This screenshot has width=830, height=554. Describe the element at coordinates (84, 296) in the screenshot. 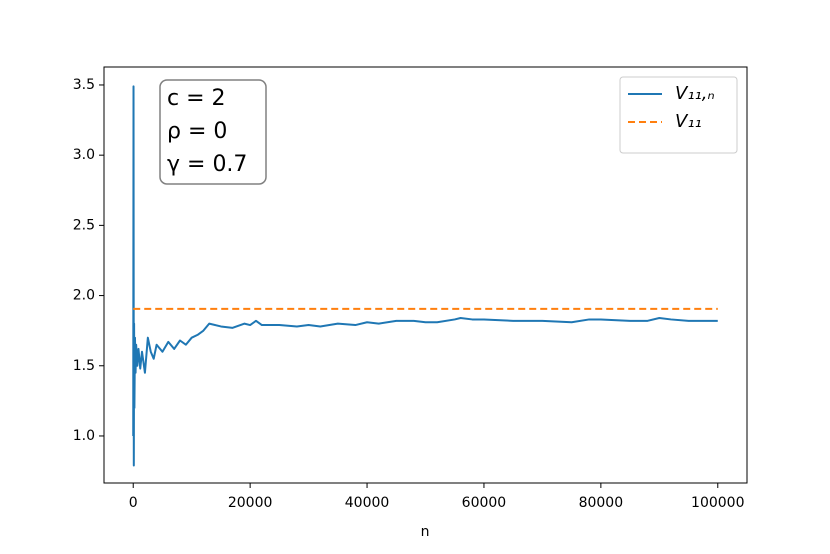

I see `y-tick-label: 2.0` at that location.